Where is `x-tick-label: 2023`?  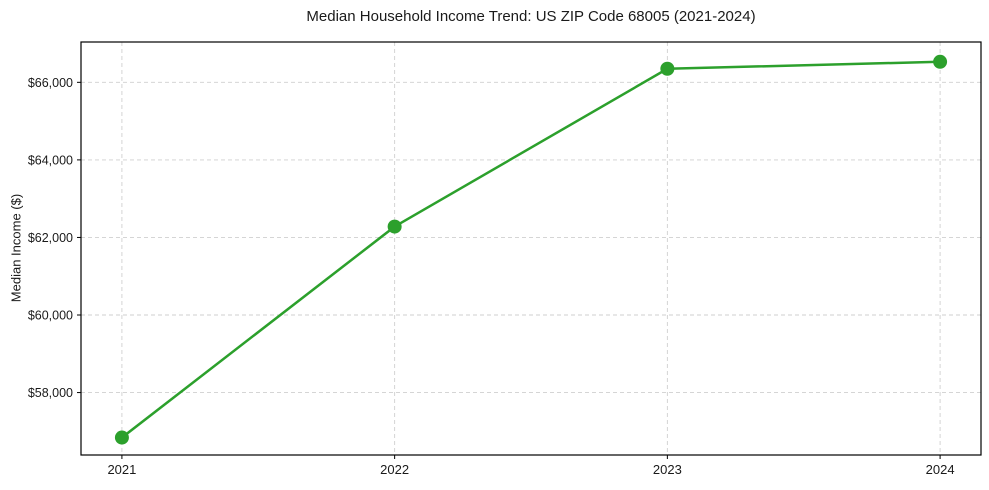 x-tick-label: 2023 is located at coordinates (667, 469).